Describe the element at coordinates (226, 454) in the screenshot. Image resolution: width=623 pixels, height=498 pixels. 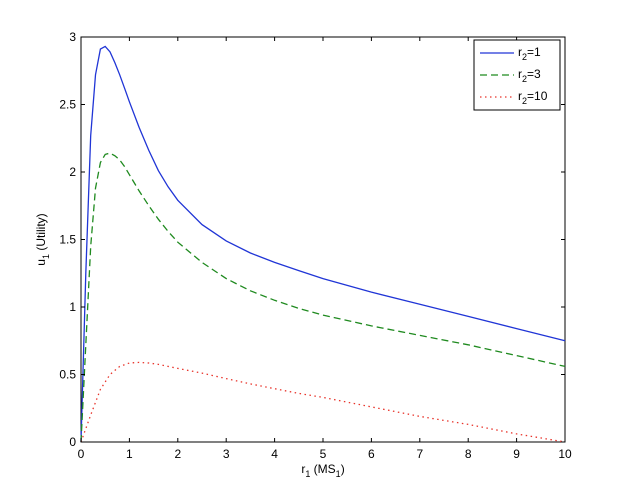
I see `x-tick-label: 3` at that location.